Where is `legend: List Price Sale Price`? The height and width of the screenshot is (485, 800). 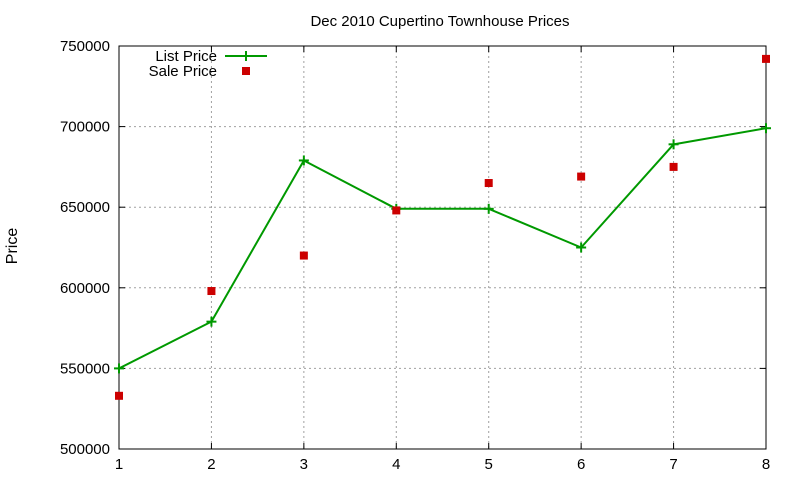
legend: List Price Sale Price is located at coordinates (208, 64).